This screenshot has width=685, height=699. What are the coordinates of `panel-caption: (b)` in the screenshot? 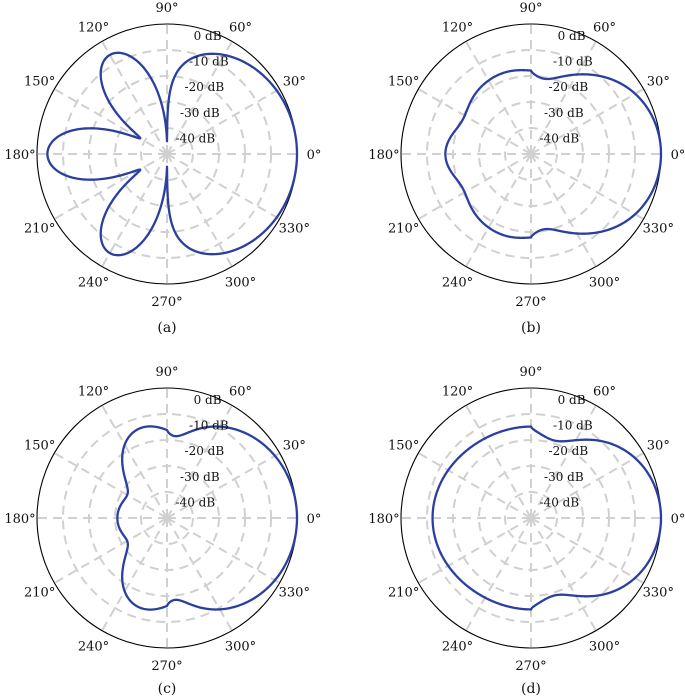 It's located at (531, 328).